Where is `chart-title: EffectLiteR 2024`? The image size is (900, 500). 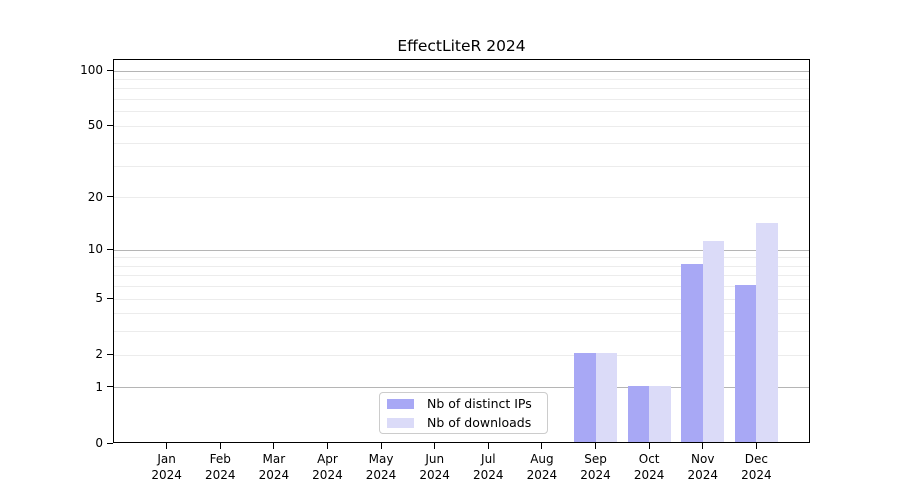
chart-title: EffectLiteR 2024 is located at coordinates (461, 46).